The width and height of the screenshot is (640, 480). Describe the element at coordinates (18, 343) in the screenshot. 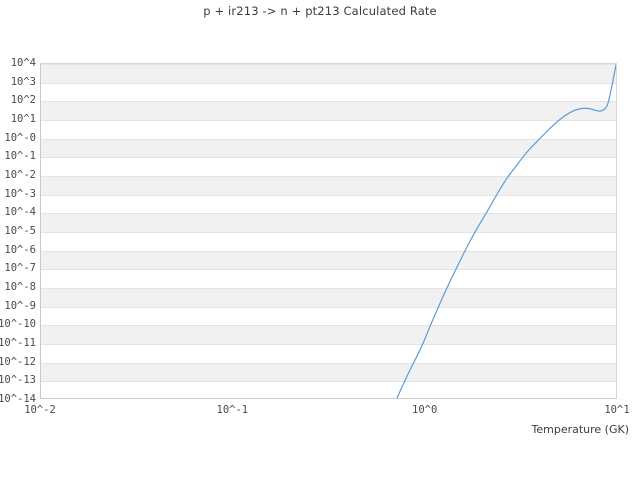

I see `y-tick-label: 10^-11` at that location.